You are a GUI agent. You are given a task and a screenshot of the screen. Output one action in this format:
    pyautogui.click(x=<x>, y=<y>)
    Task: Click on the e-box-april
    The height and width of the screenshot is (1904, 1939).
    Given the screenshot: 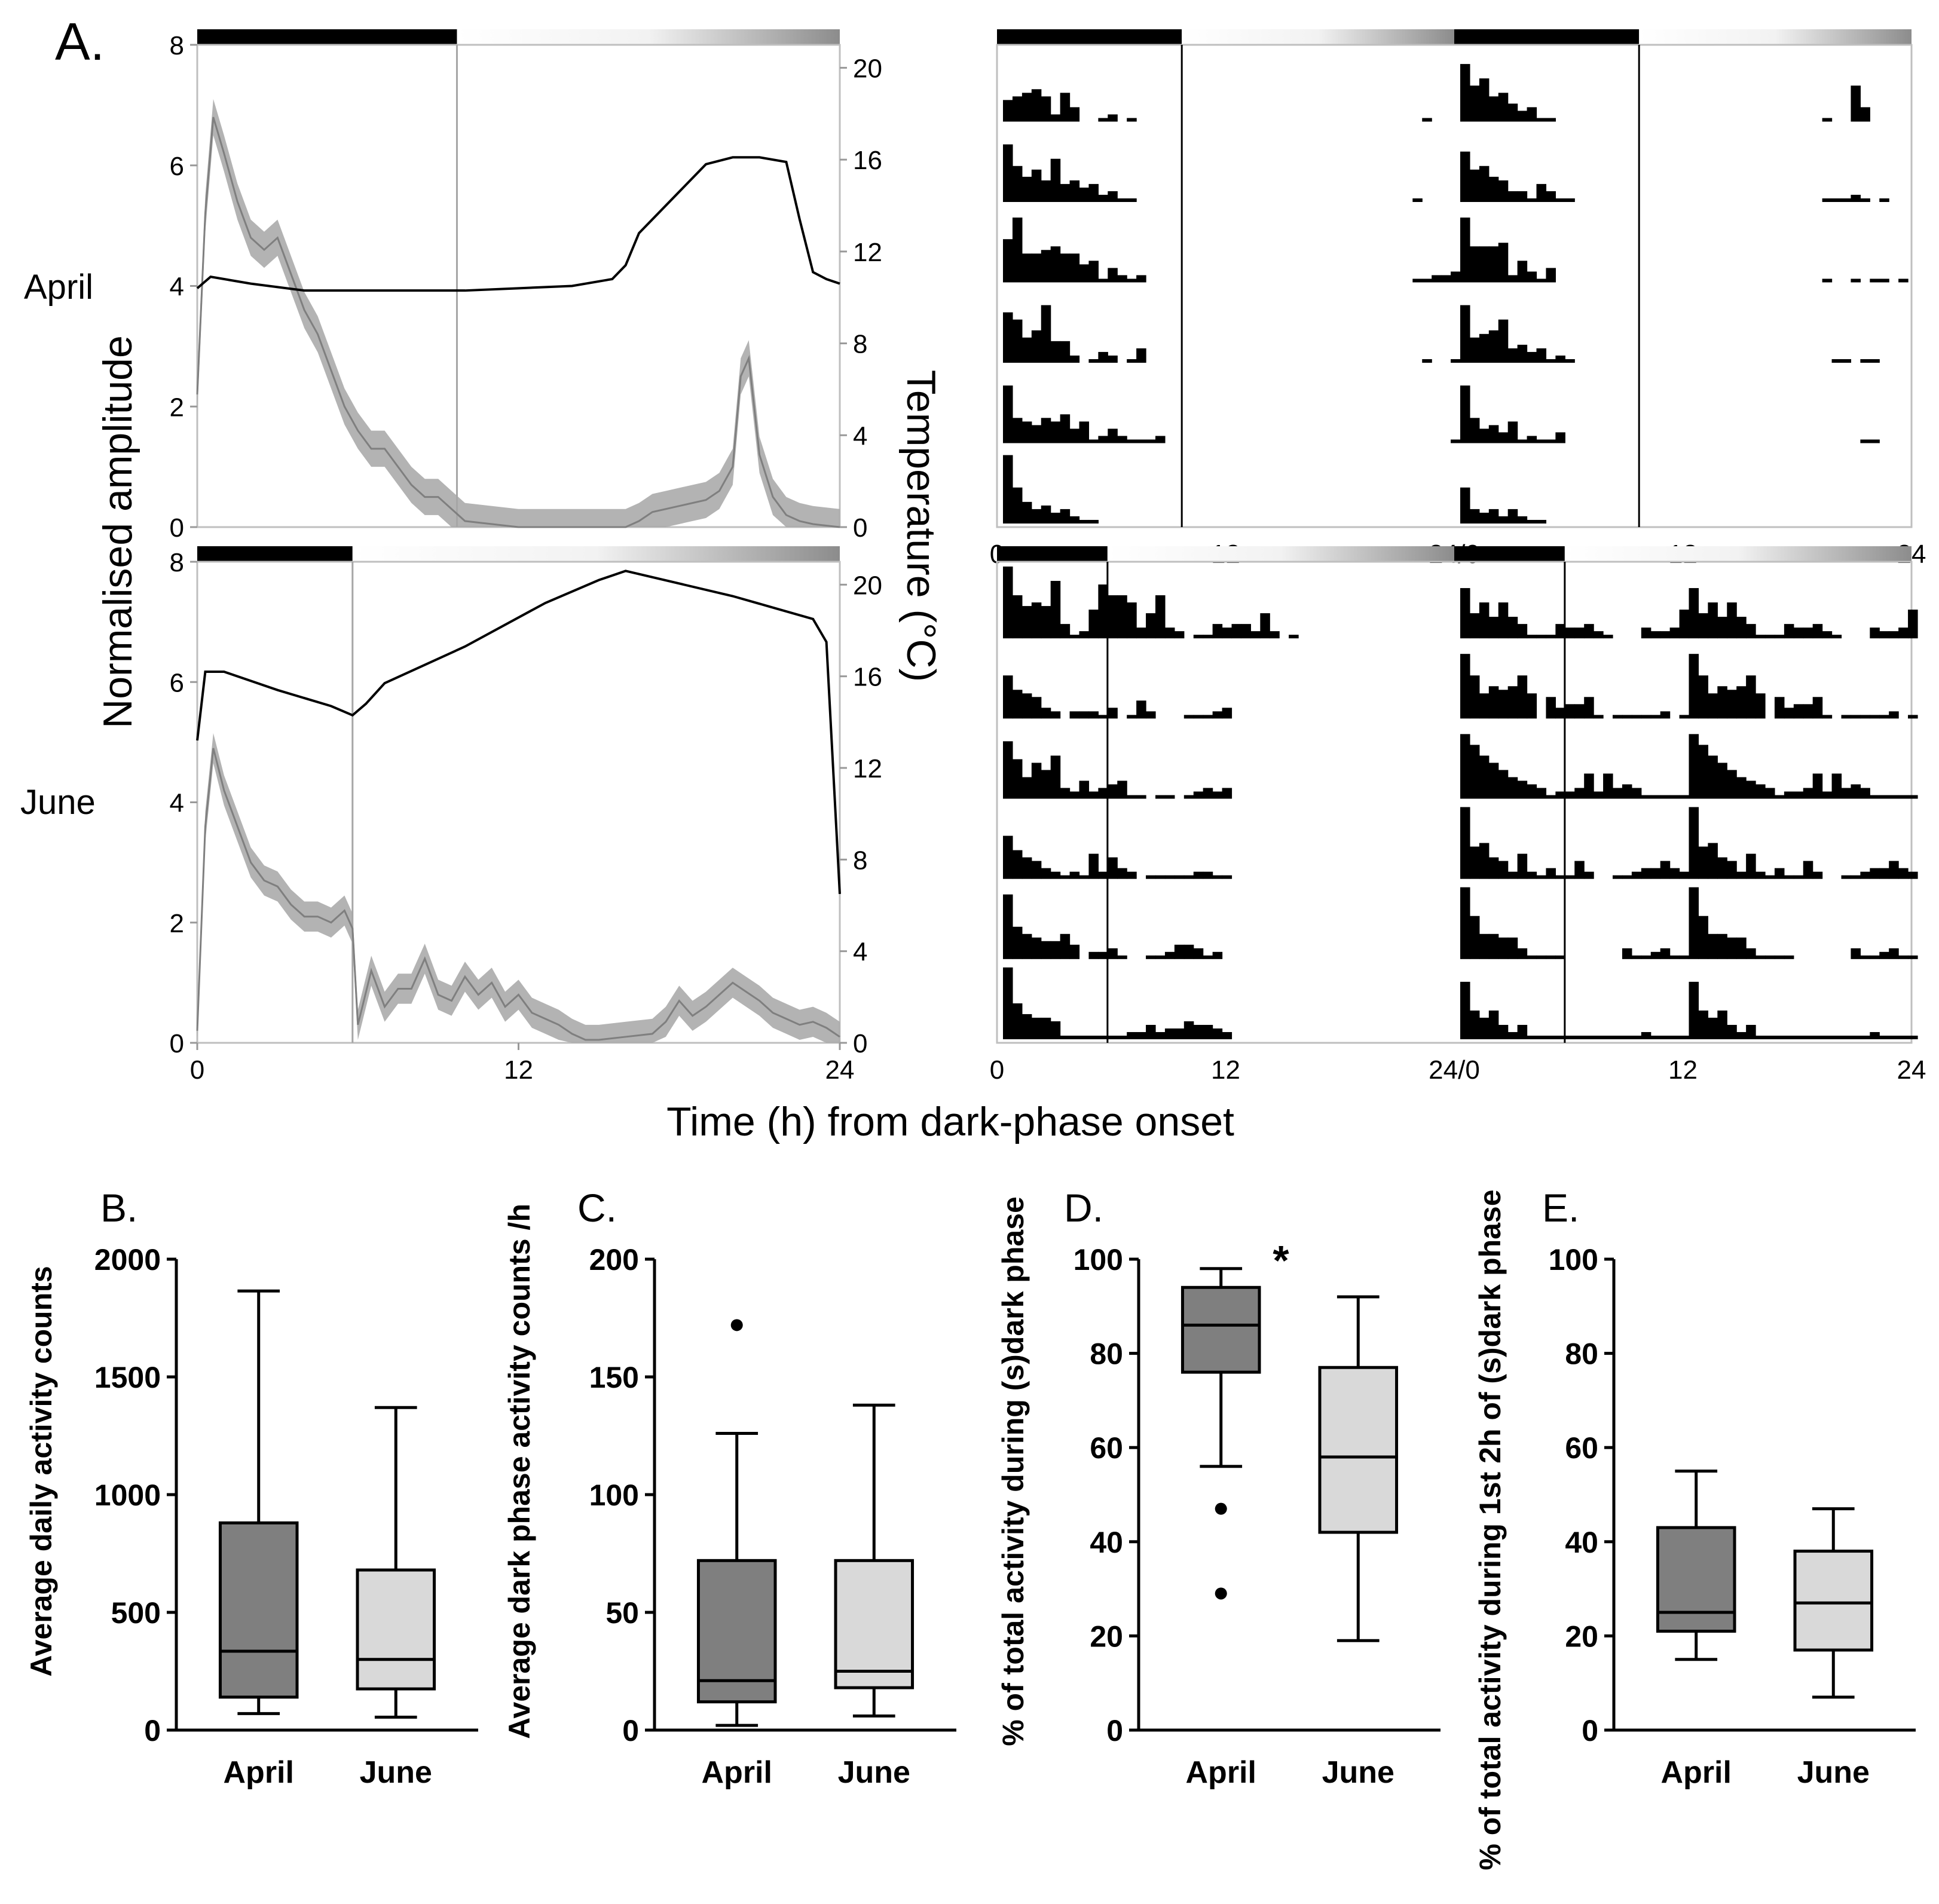 What is the action you would take?
    pyautogui.click(x=1696, y=1580)
    